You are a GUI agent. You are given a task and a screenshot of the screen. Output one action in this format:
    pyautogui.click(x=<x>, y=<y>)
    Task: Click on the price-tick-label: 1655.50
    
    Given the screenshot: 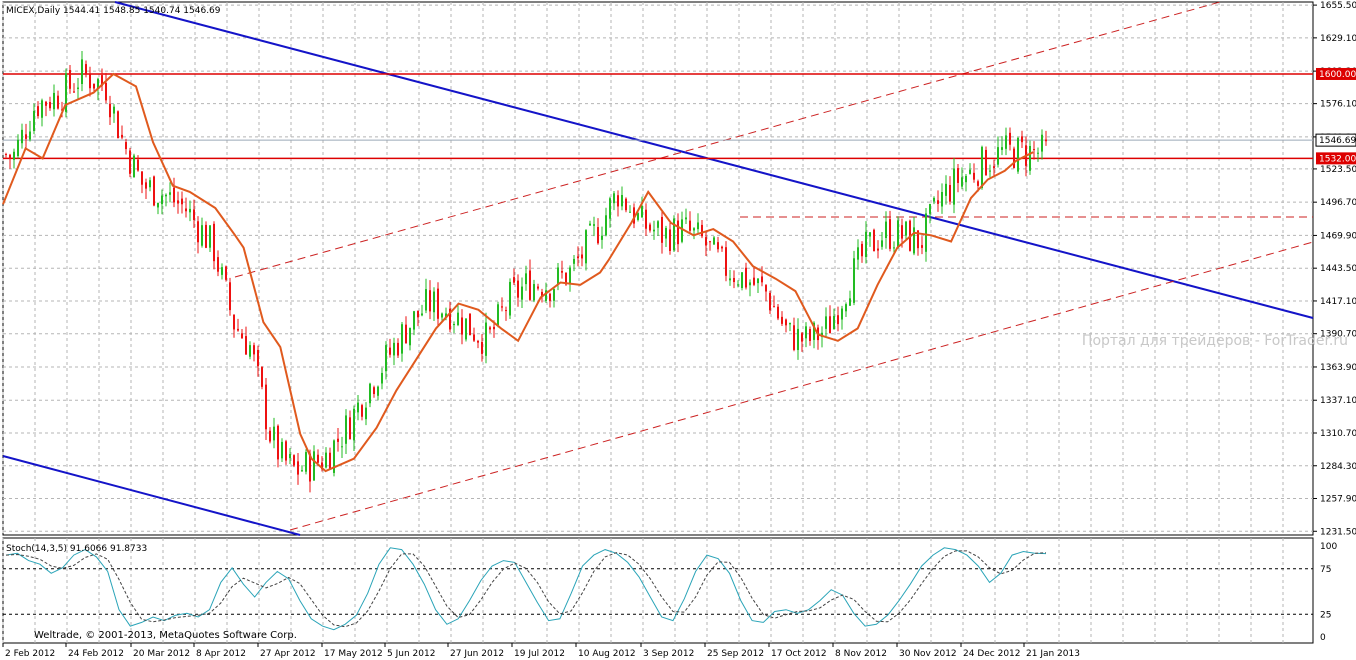 What is the action you would take?
    pyautogui.click(x=1338, y=6)
    